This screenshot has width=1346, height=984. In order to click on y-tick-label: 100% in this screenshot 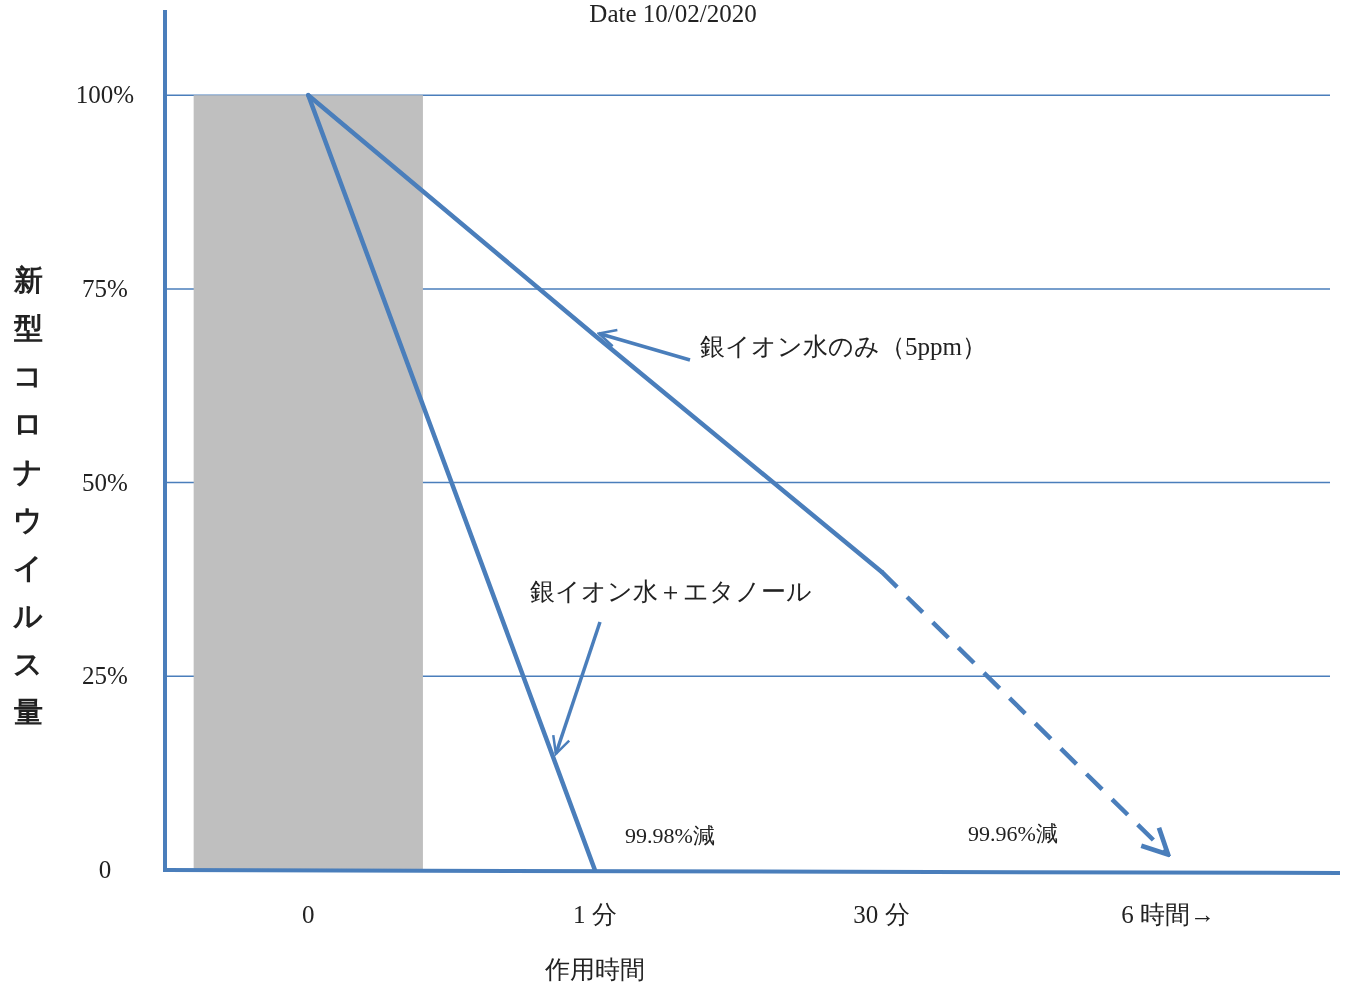, I will do `click(105, 95)`.